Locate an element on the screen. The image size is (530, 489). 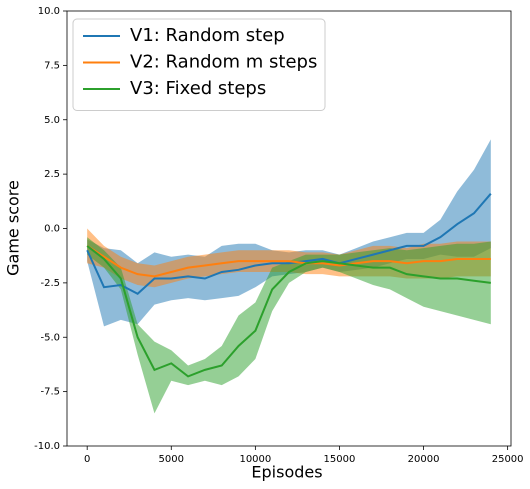
x-tick-label: 15000 is located at coordinates (340, 459).